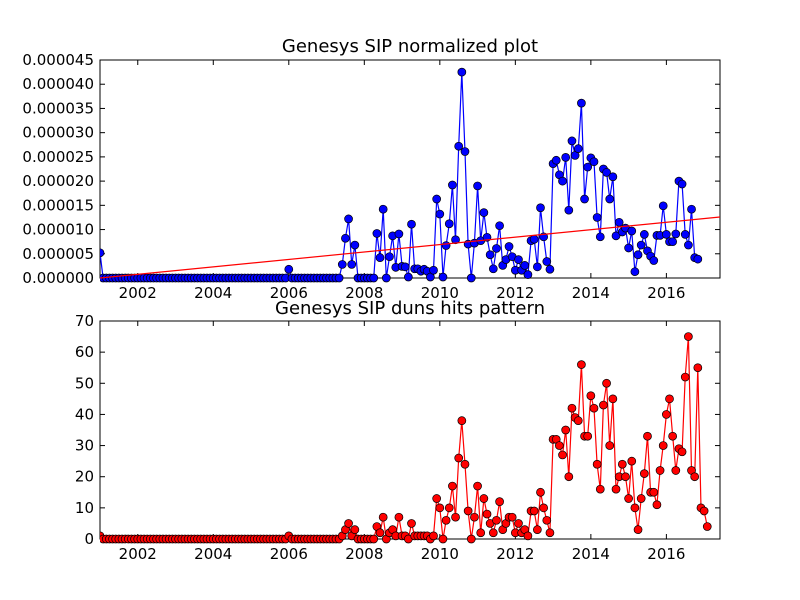  I want to click on y-tick-label: 0.000045, so click(58, 60).